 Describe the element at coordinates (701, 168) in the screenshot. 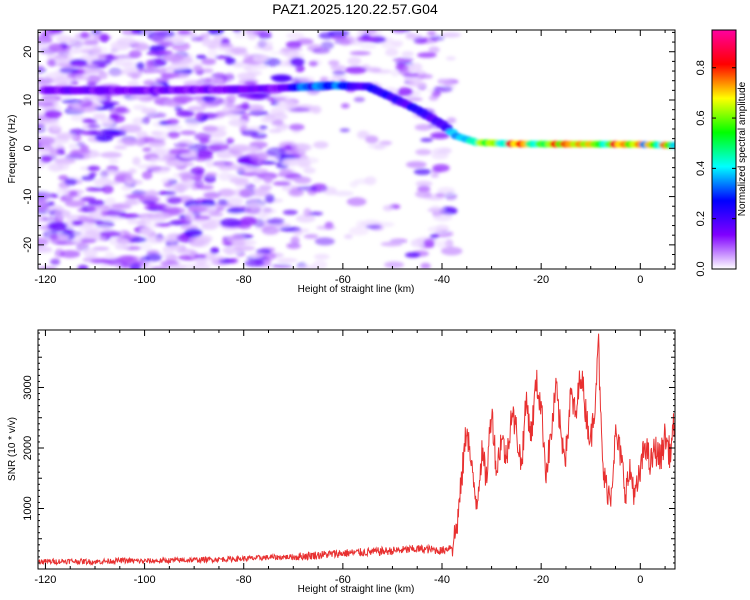

I see `colorbar-tick-label: 0.4` at that location.